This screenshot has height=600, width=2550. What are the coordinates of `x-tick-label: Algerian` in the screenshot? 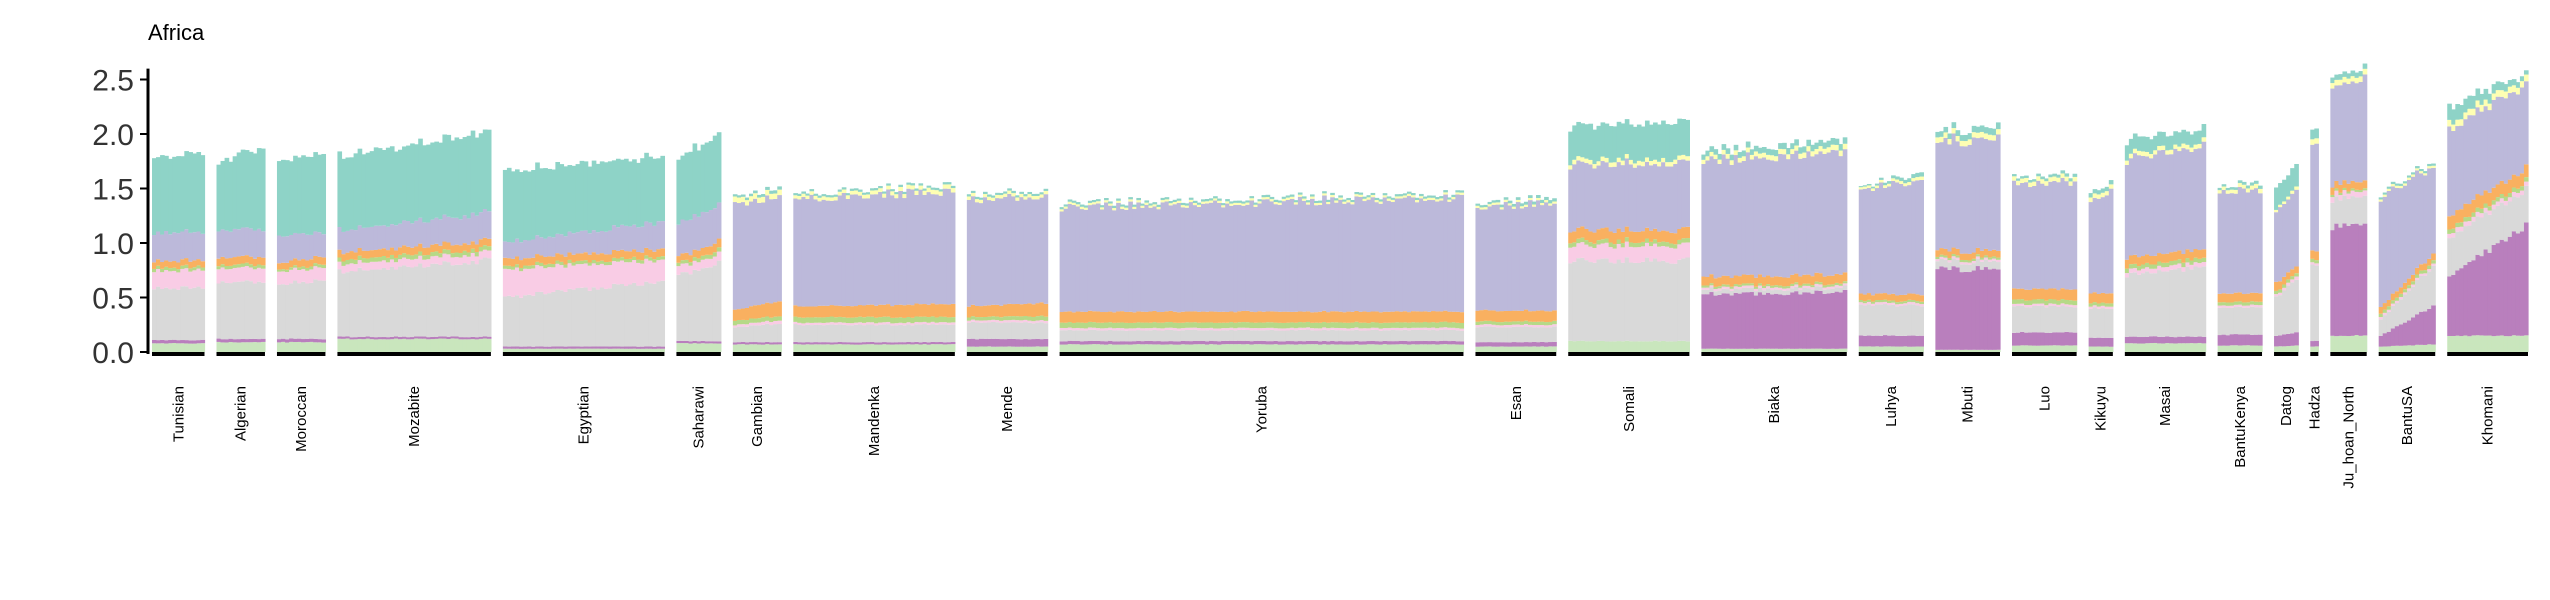 It's located at (241, 413).